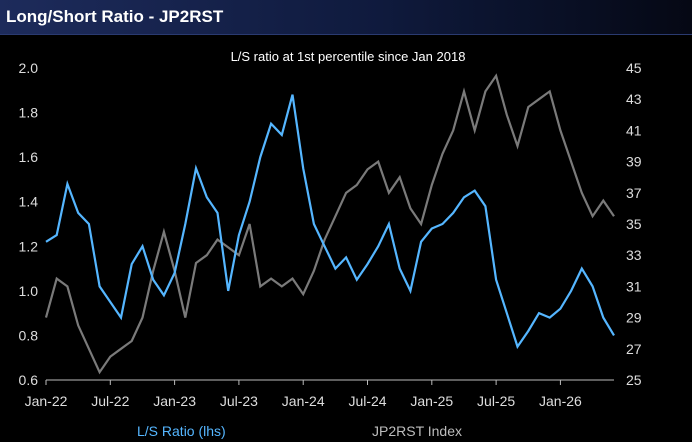 The image size is (692, 442). Describe the element at coordinates (634, 380) in the screenshot. I see `right-y-tick-label: 25` at that location.